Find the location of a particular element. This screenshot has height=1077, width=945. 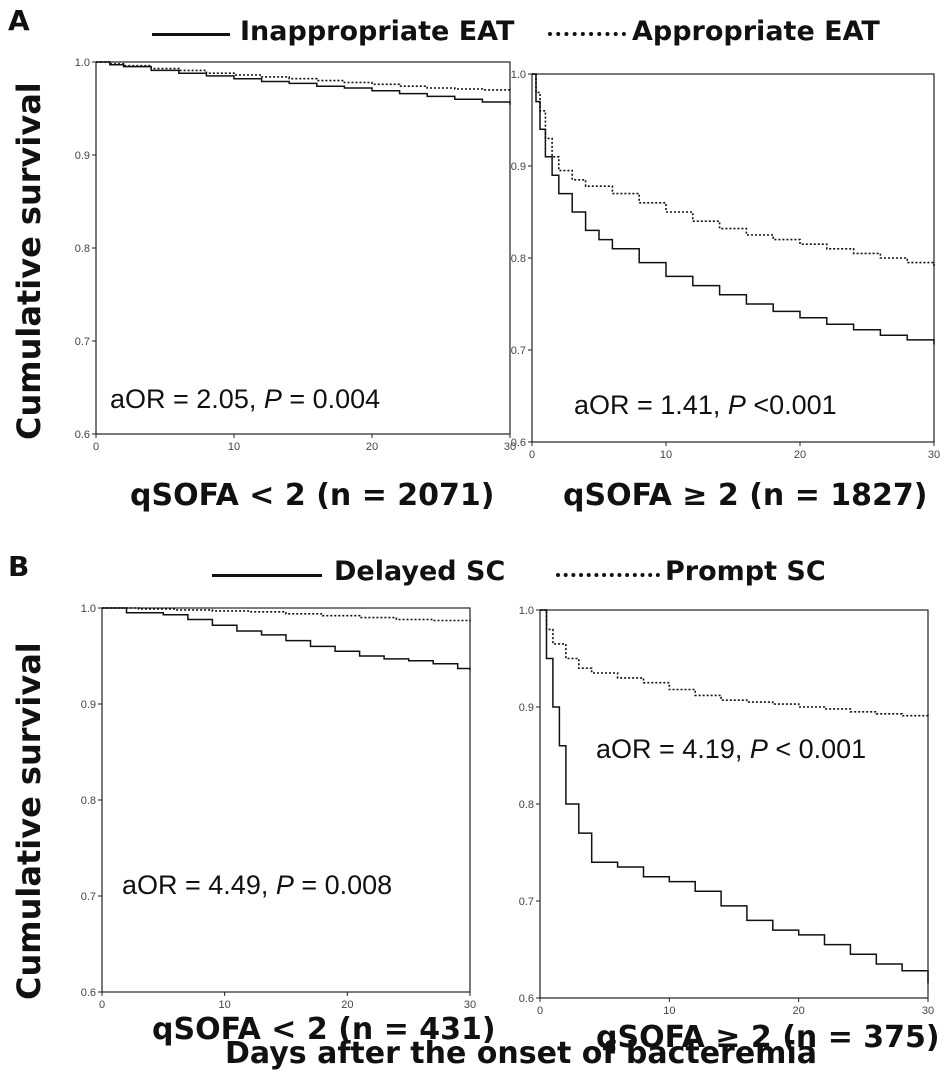

aor-text: aOR = 1.41, is located at coordinates (651, 405).